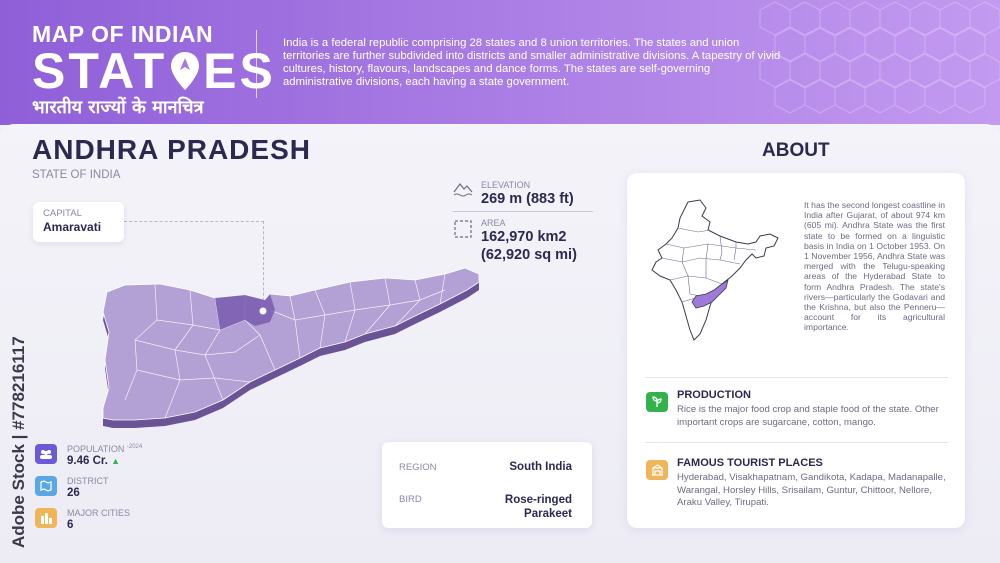 The image size is (1000, 563). I want to click on city-buildings-icon, so click(46, 518).